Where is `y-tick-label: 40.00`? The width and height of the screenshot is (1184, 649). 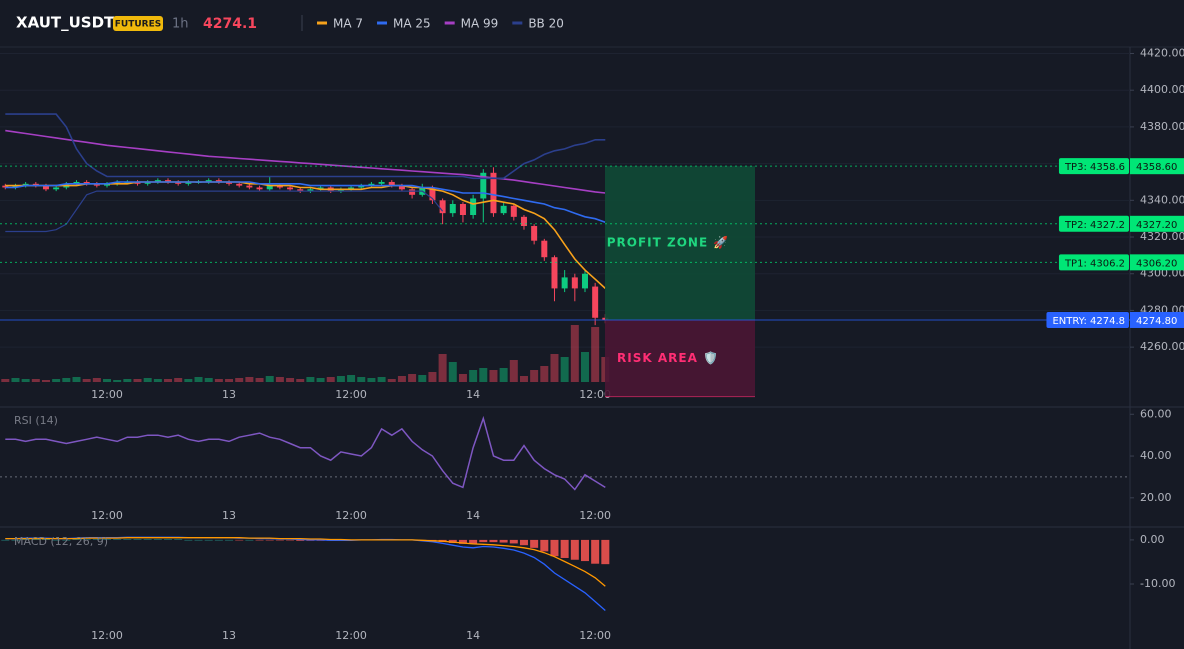
y-tick-label: 40.00 is located at coordinates (1156, 455).